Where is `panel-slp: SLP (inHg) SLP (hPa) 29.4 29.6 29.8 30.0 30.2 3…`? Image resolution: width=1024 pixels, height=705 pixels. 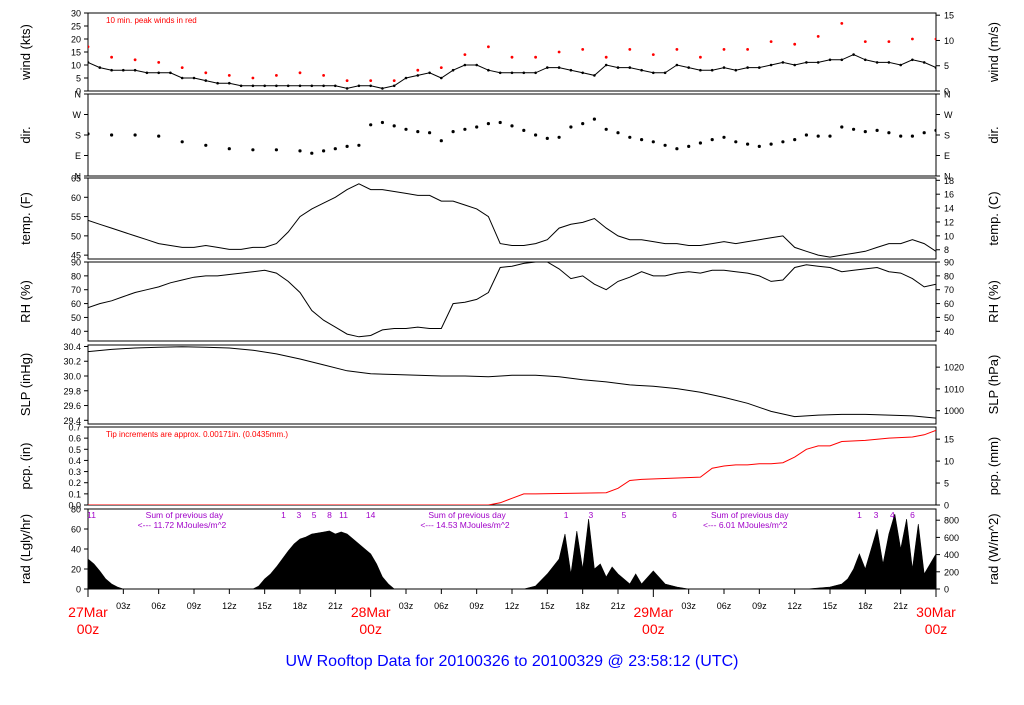 panel-slp: SLP (inHg) SLP (hPa) 29.4 29.6 29.8 30.0 30.2 3… is located at coordinates (509, 384).